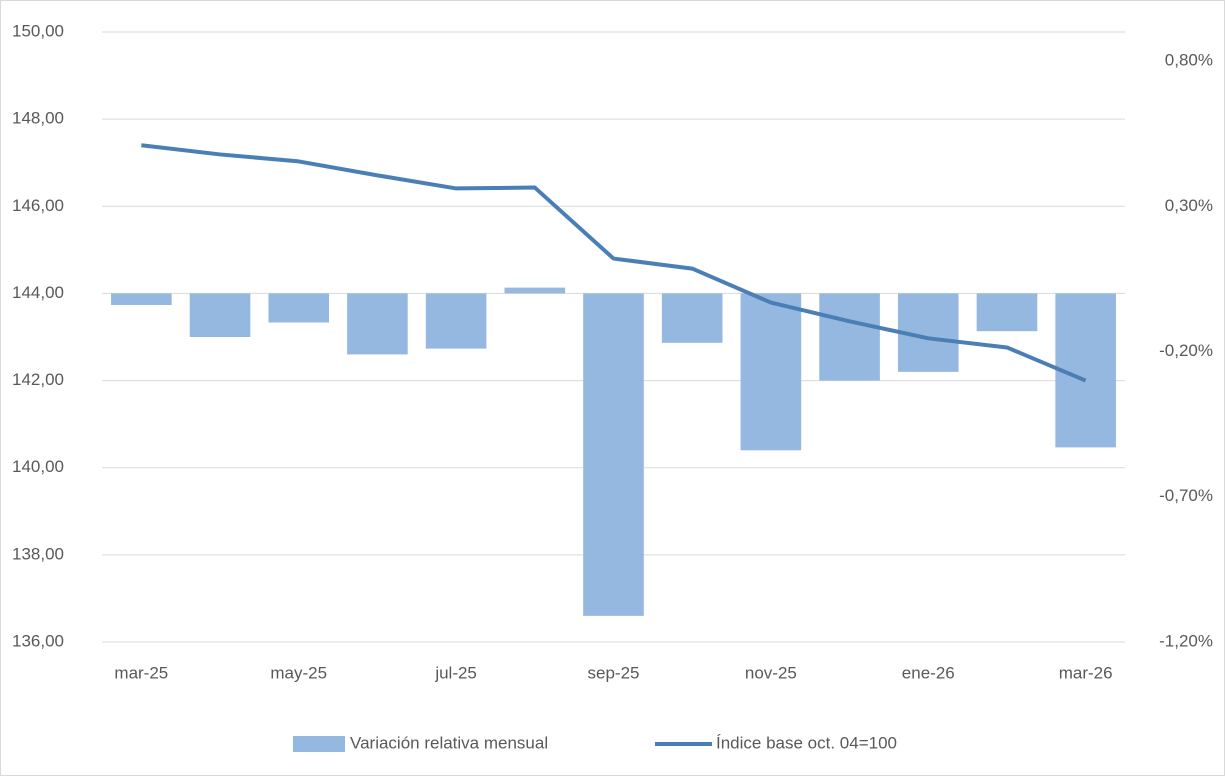 This screenshot has width=1225, height=776. What do you see at coordinates (1189, 205) in the screenshot?
I see `y2-tick-label: 0,30%` at bounding box center [1189, 205].